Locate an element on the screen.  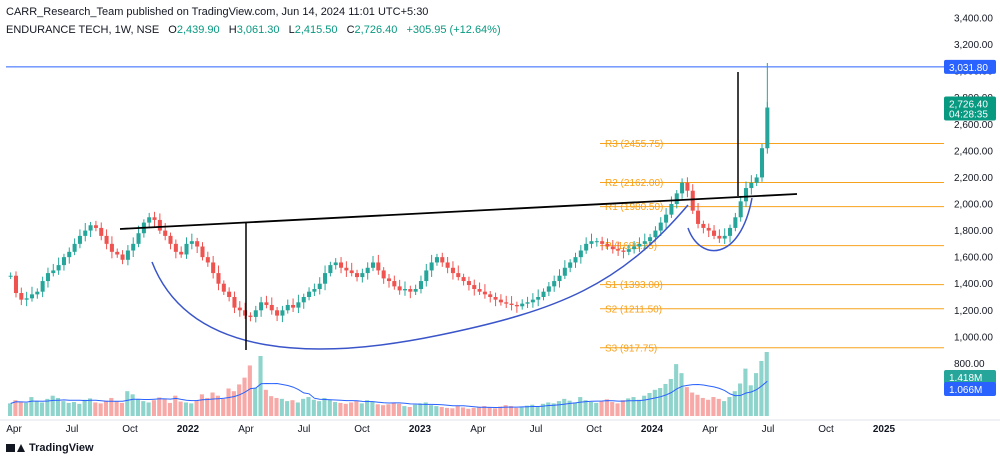
pivot-label: R3 (2455.75) is located at coordinates (634, 144).